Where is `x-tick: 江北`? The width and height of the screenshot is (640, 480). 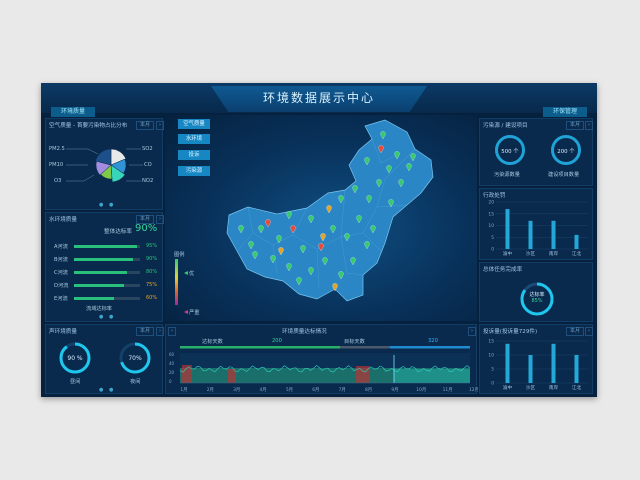 x-tick: 江北 is located at coordinates (577, 253).